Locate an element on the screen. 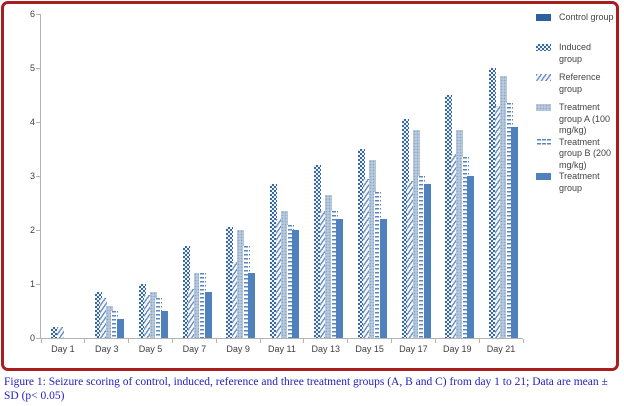  y-axis-tick-label: 1 is located at coordinates (32, 284).